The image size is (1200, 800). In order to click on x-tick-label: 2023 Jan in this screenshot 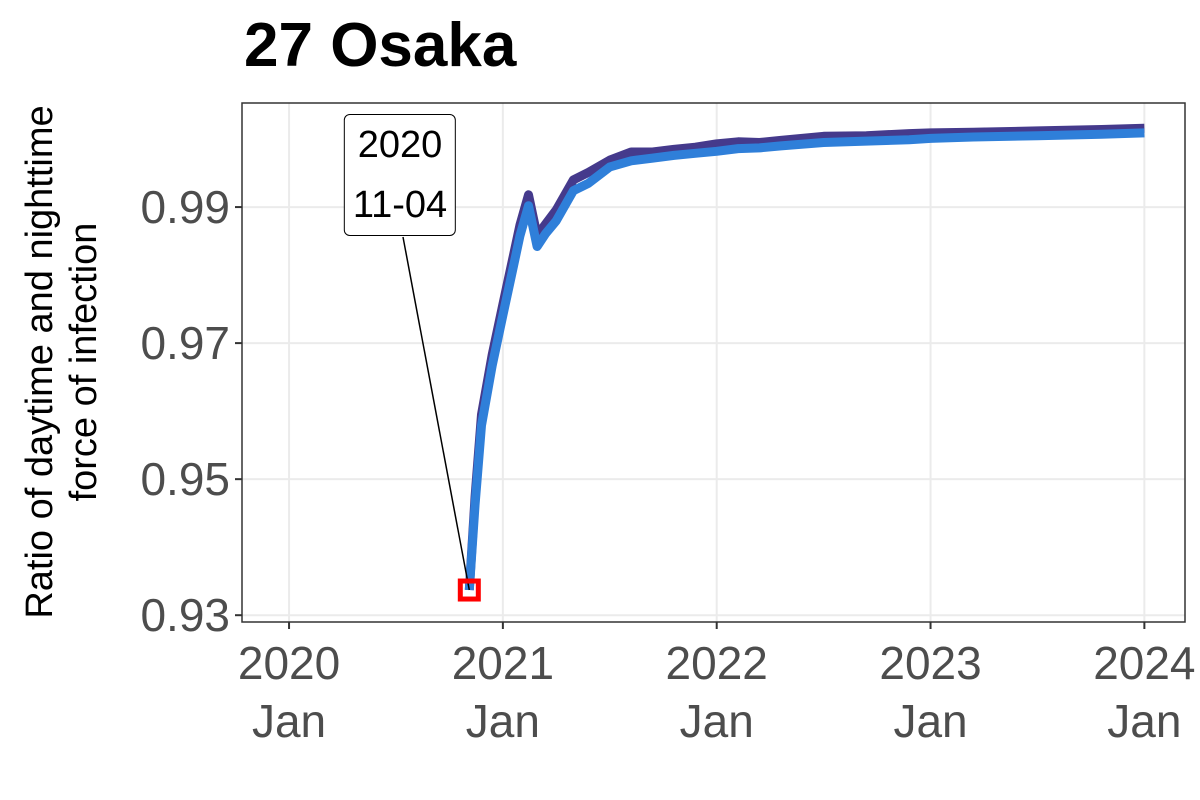, I will do `click(930, 692)`.